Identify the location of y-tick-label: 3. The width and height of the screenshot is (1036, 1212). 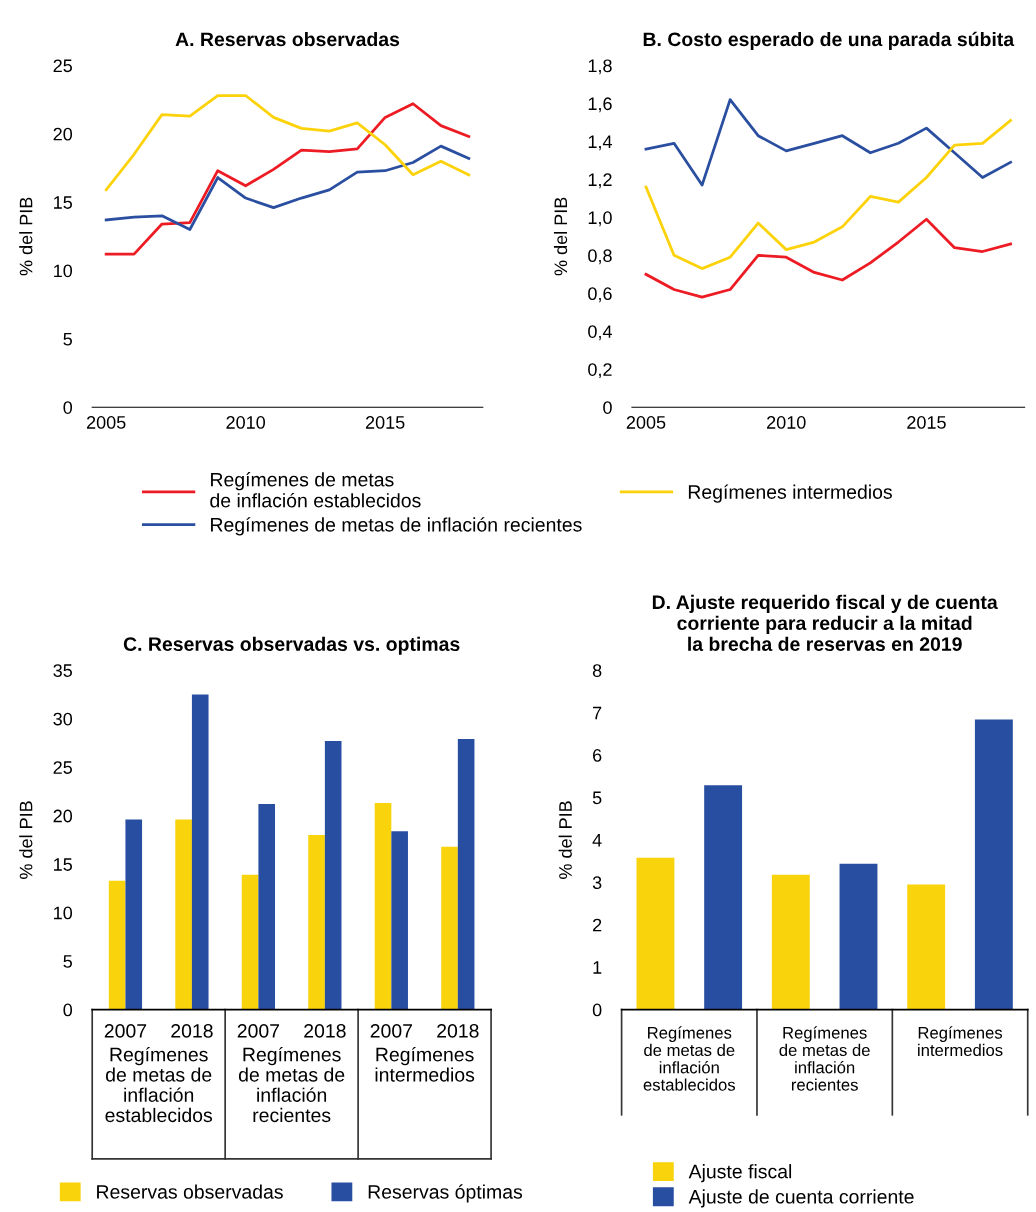
(597, 883).